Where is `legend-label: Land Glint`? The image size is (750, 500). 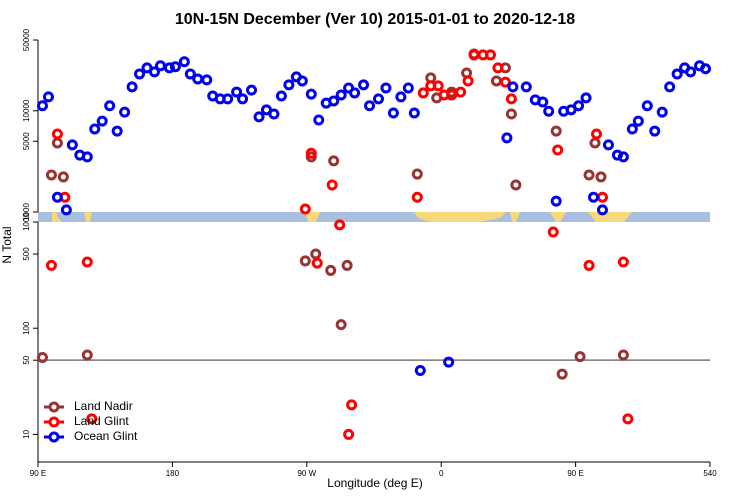
legend-label: Land Glint is located at coordinates (101, 421).